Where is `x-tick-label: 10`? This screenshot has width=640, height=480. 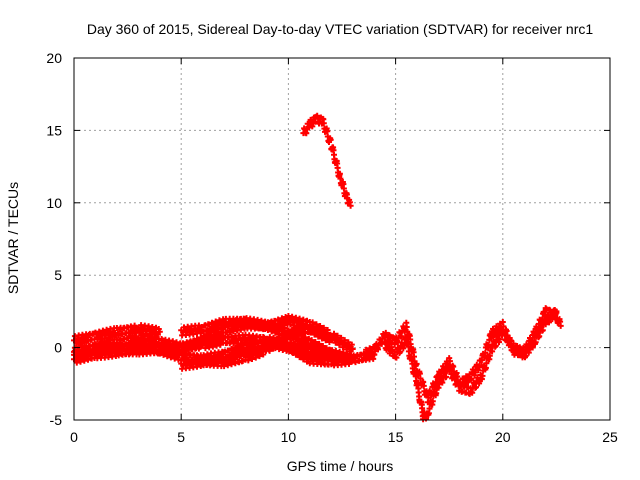 x-tick-label: 10 is located at coordinates (289, 437).